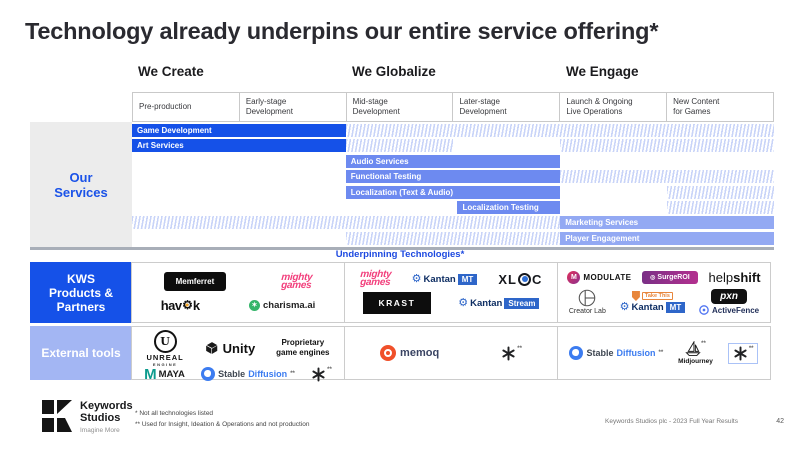  I want to click on krast-logo: KRAST, so click(397, 303).